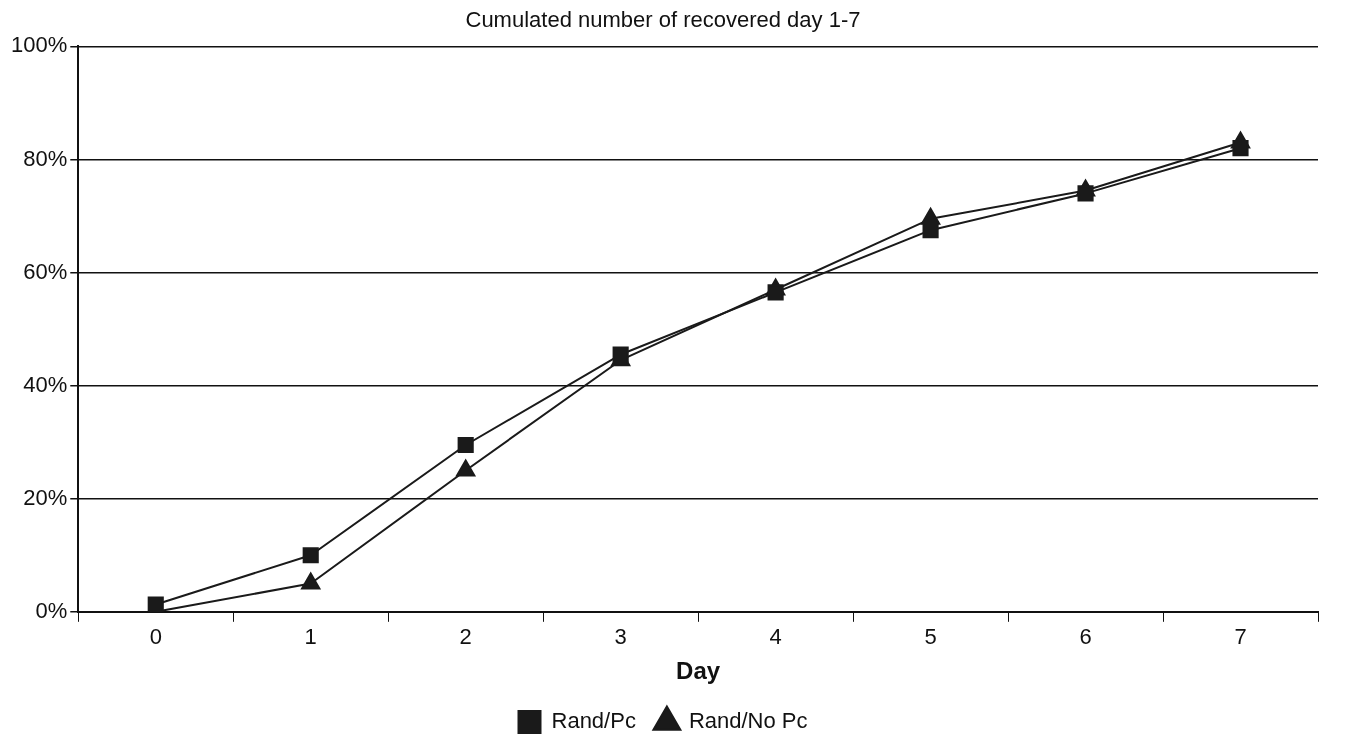  Describe the element at coordinates (593, 721) in the screenshot. I see `legend-label: Rand/Pc` at that location.